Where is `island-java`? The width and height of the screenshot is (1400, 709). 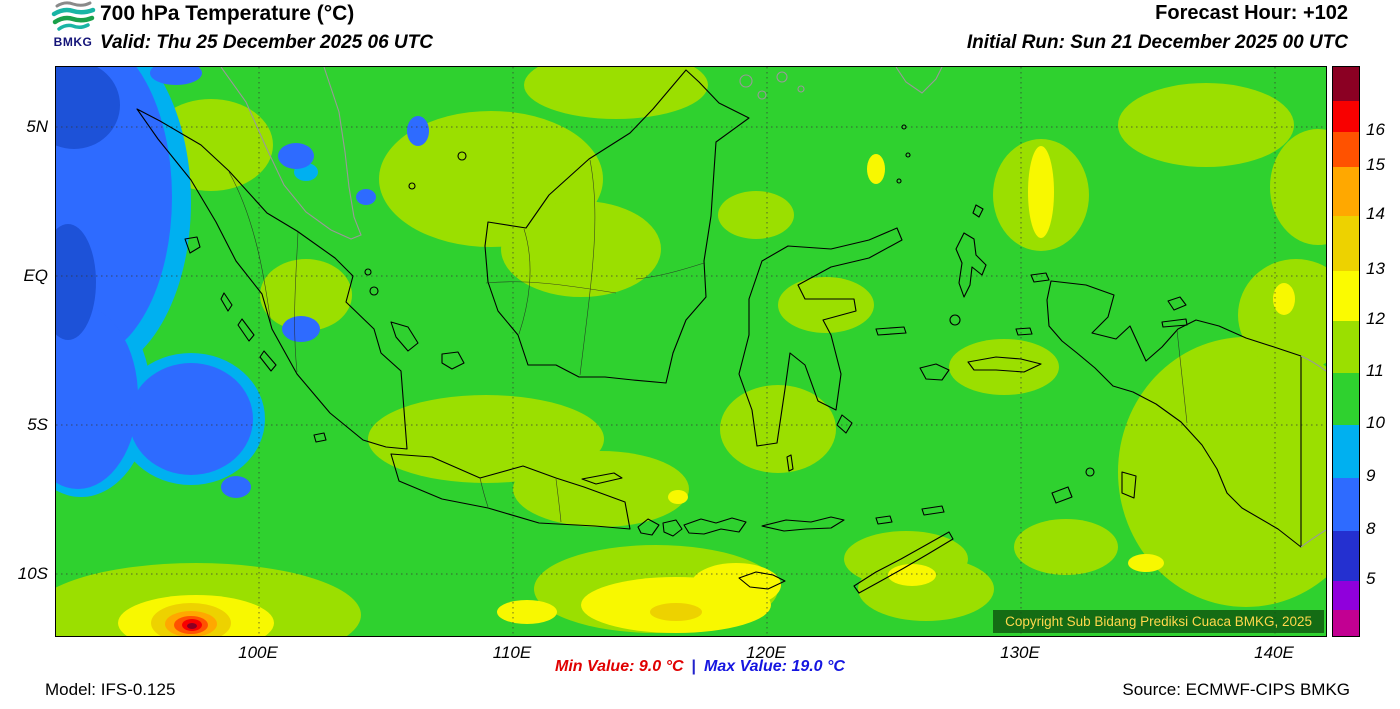 island-java is located at coordinates (510, 491).